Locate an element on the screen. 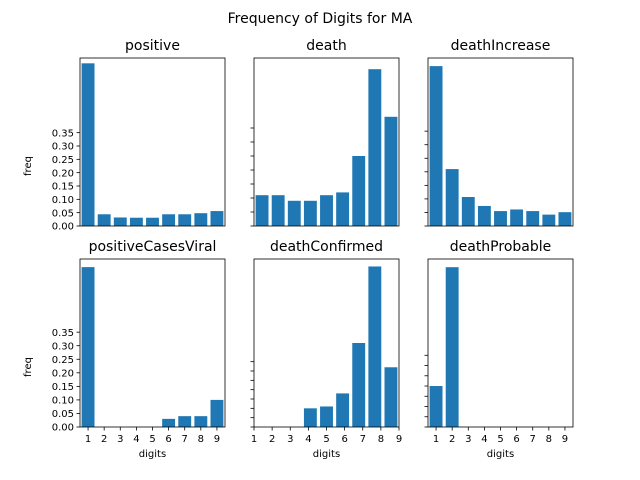  subplot: death is located at coordinates (325, 132).